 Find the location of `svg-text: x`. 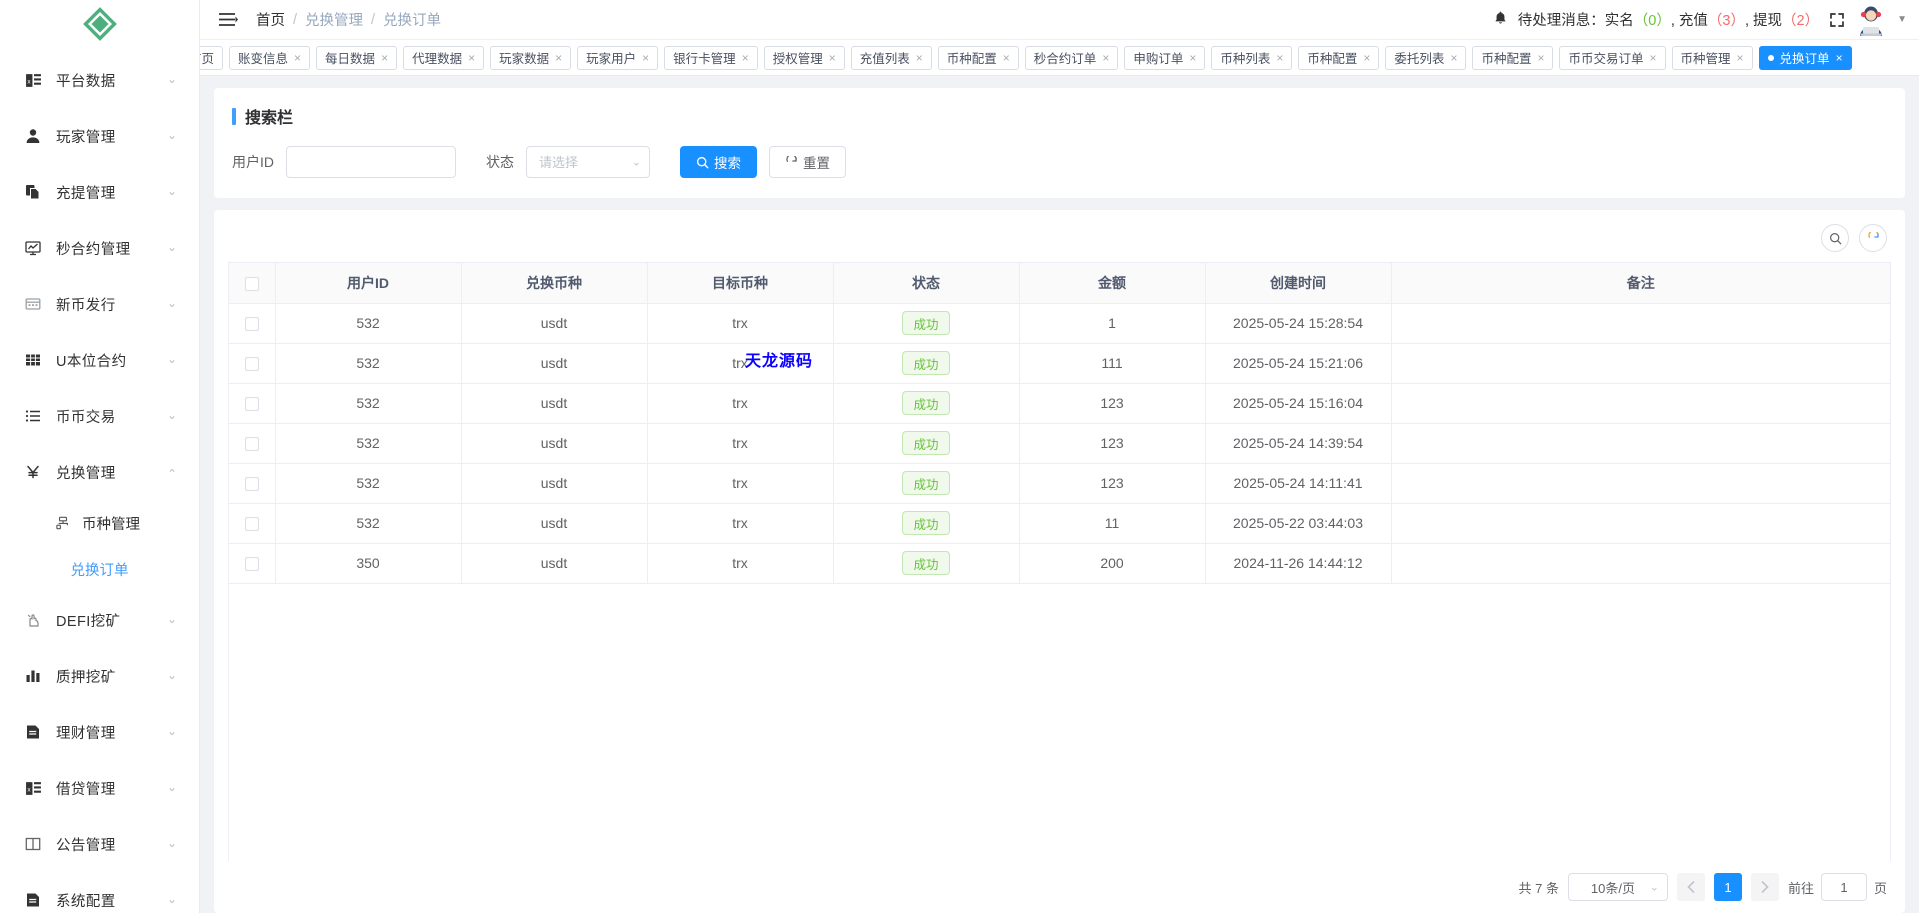

svg-text: x is located at coordinates (29, 81).